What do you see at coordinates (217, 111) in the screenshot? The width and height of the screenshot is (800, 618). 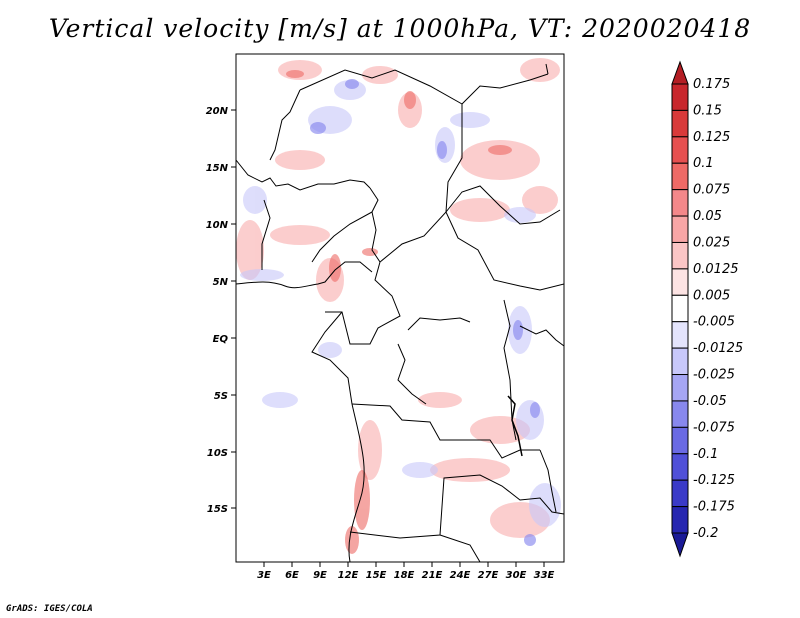 I see `lat-label-20n: 20N` at bounding box center [217, 111].